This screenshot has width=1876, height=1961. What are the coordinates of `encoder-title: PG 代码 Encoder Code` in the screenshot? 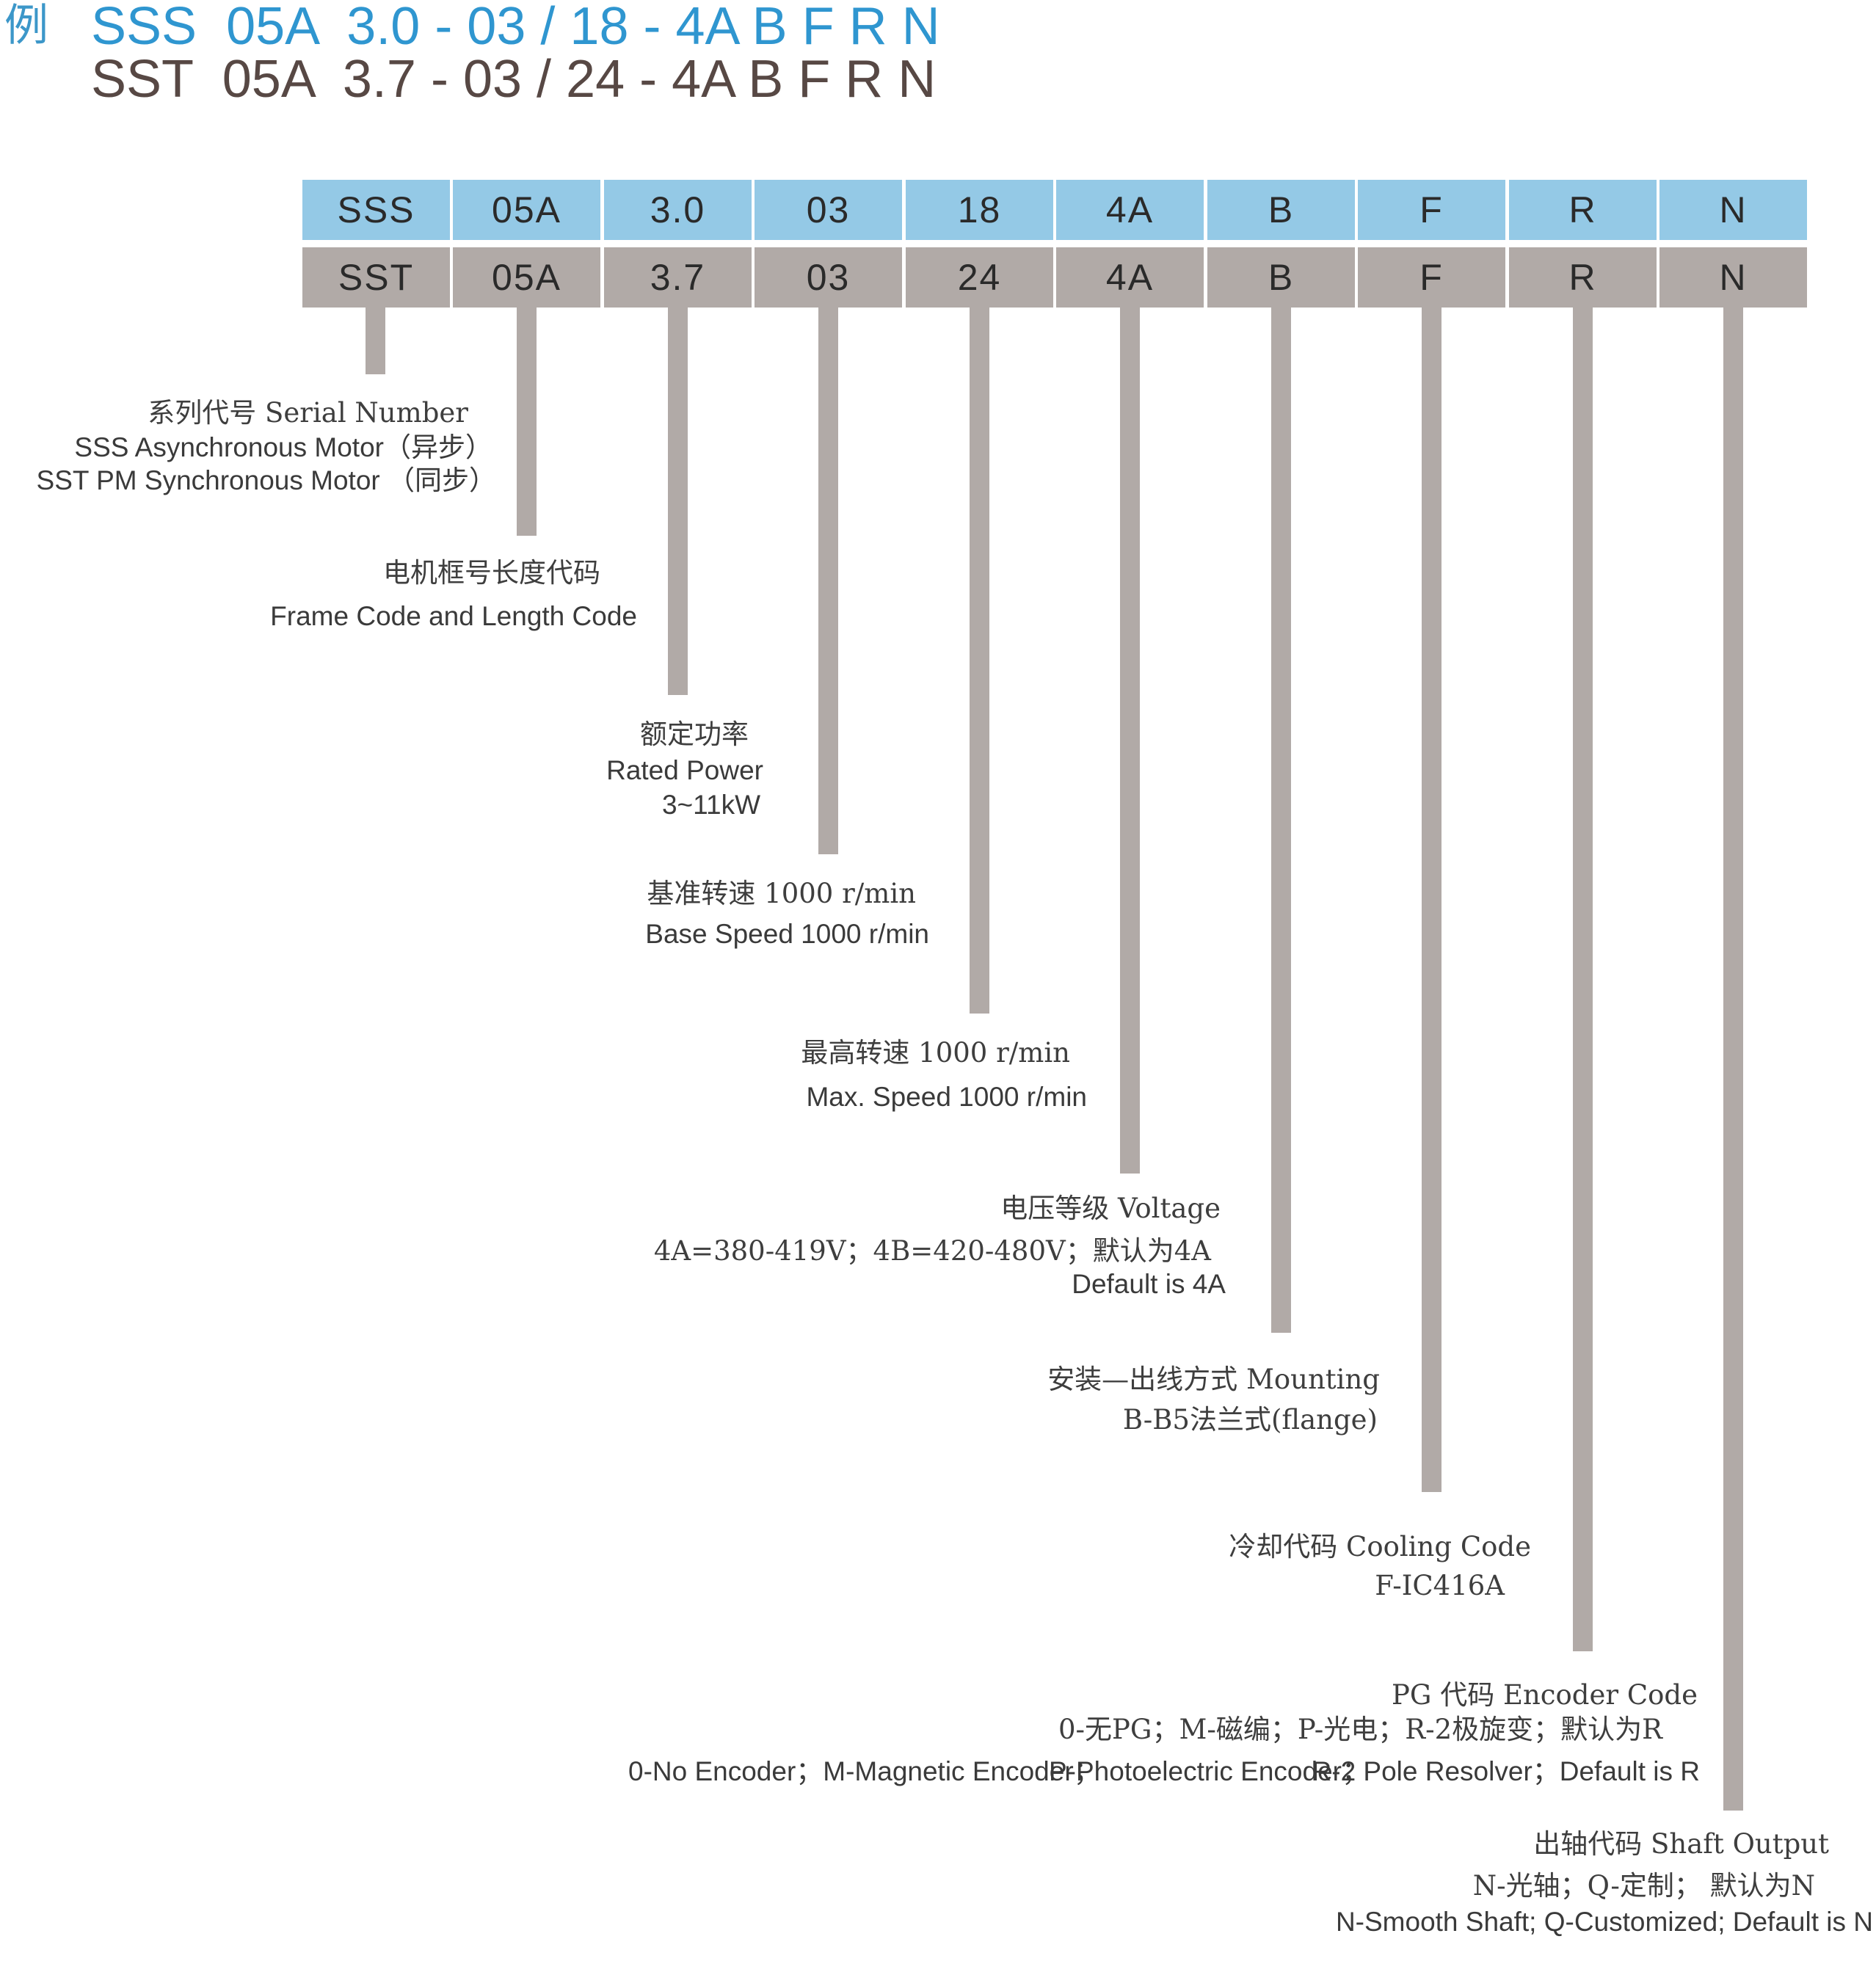 It's located at (1545, 1695).